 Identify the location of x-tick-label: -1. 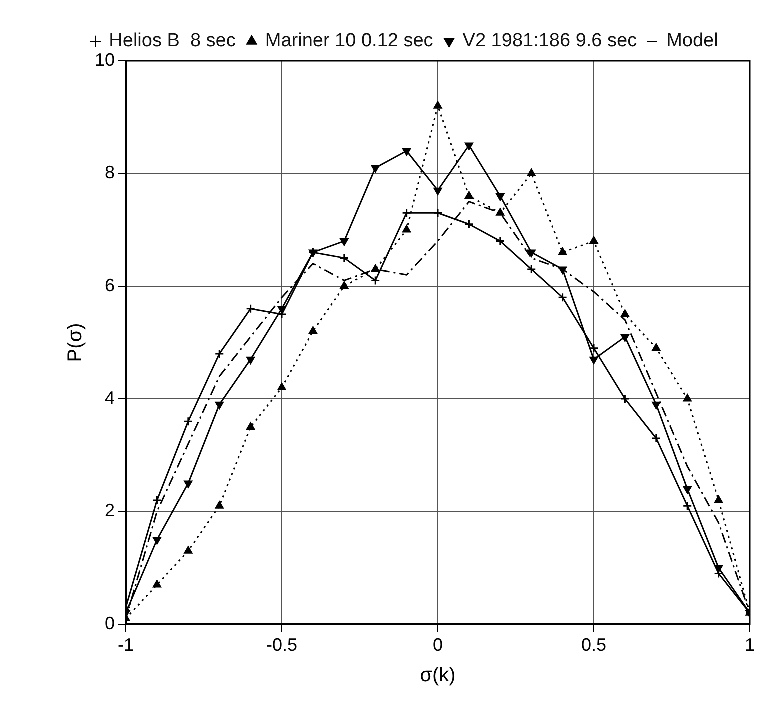
(126, 645).